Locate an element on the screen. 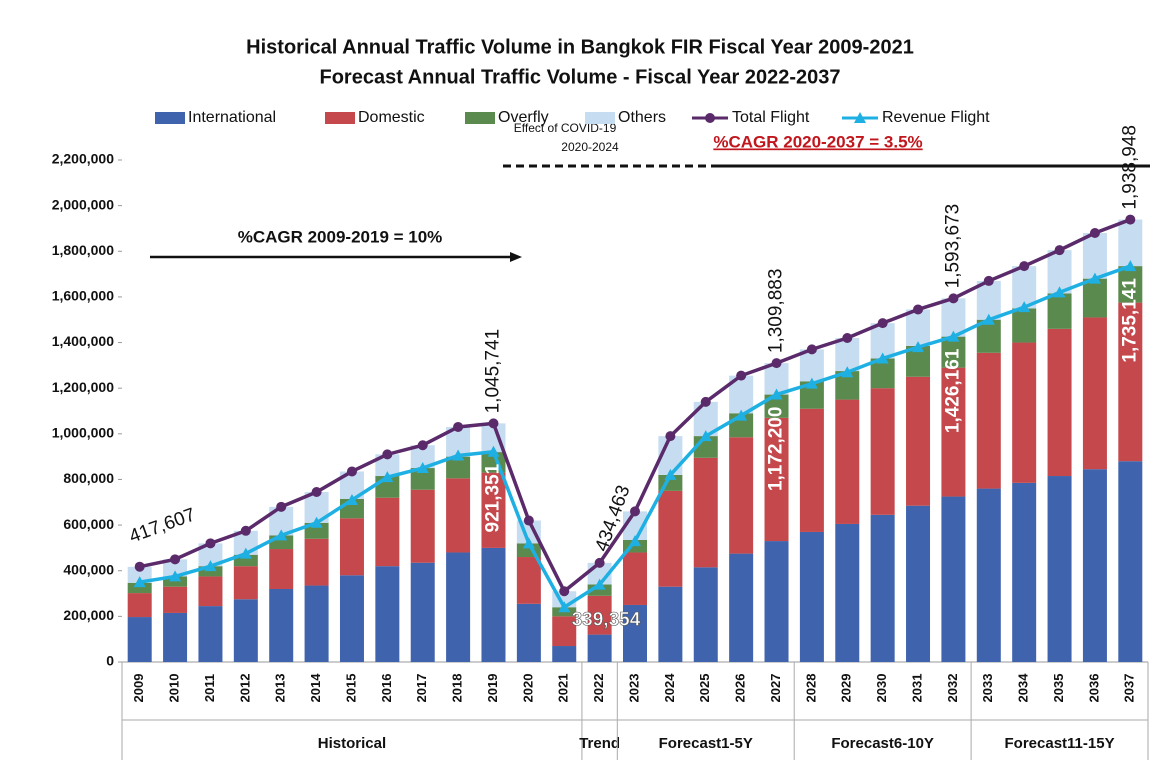  x-tick-label: 2023 is located at coordinates (633, 688).